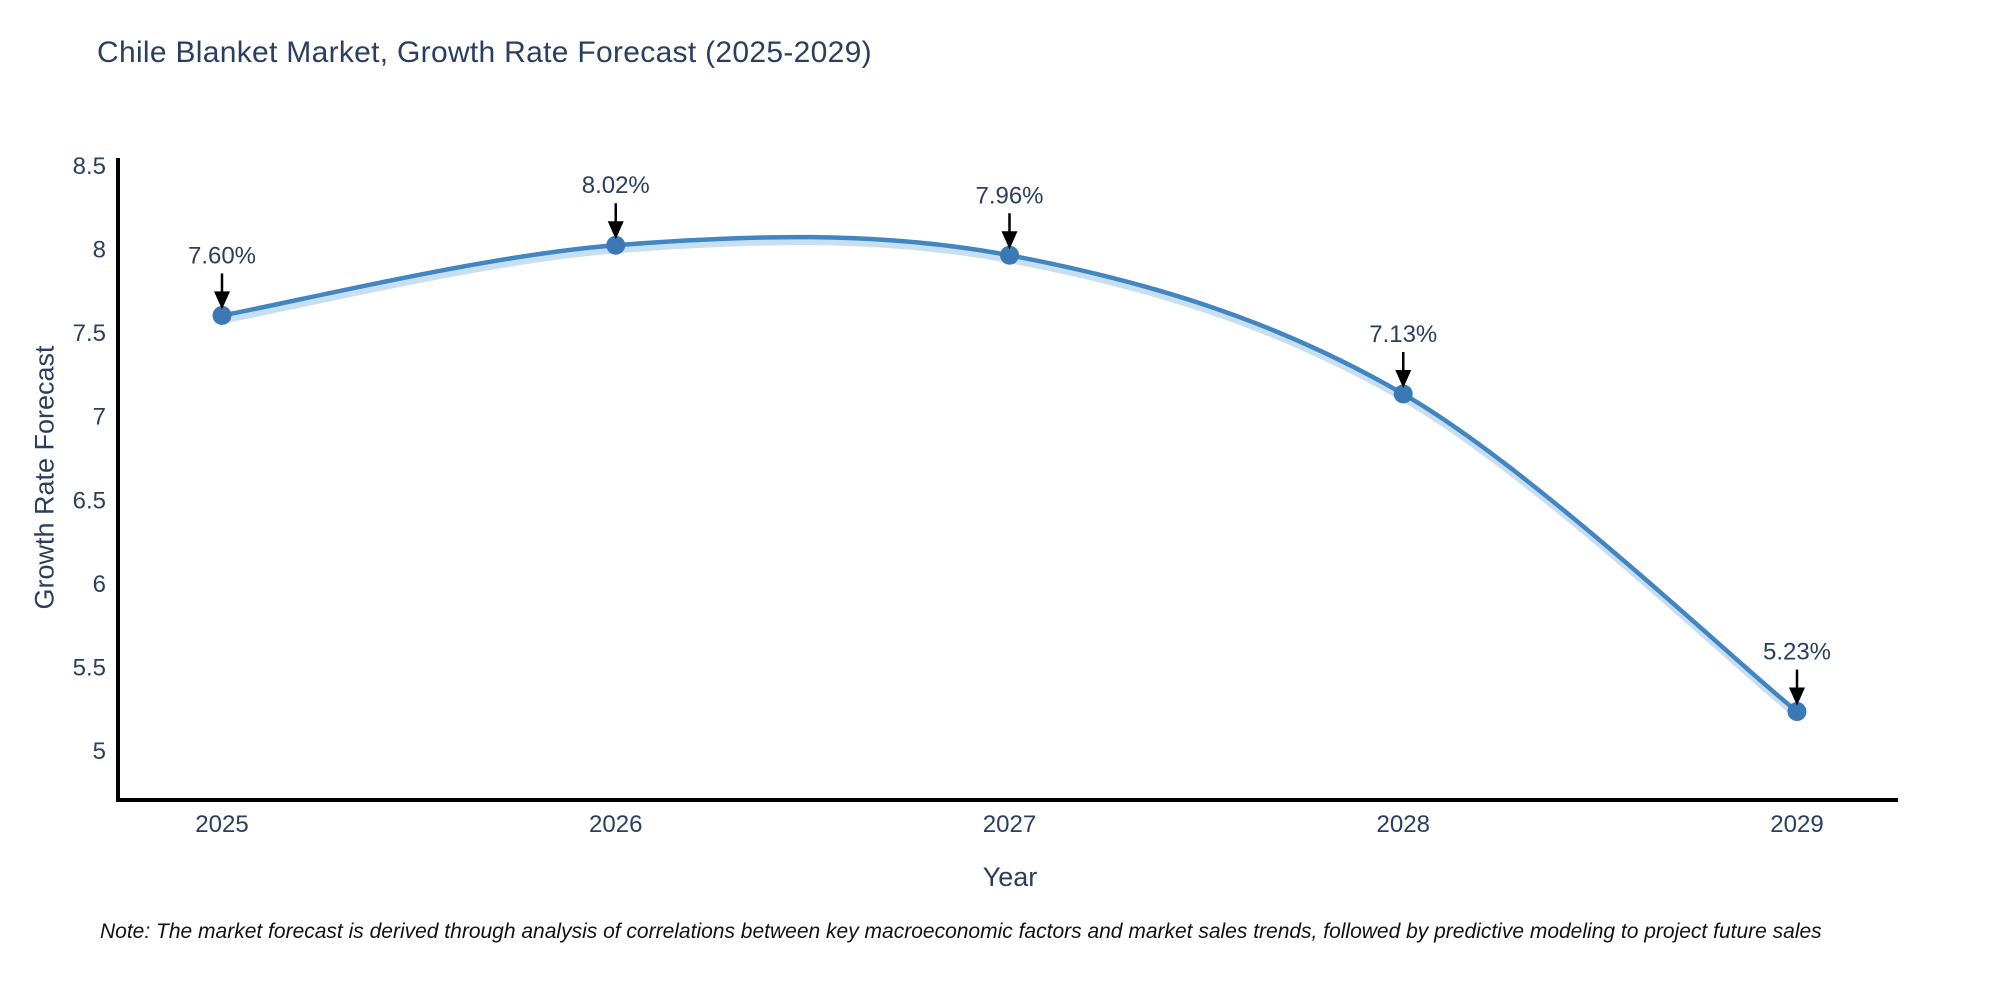  I want to click on x-tick-label: 2025, so click(221, 824).